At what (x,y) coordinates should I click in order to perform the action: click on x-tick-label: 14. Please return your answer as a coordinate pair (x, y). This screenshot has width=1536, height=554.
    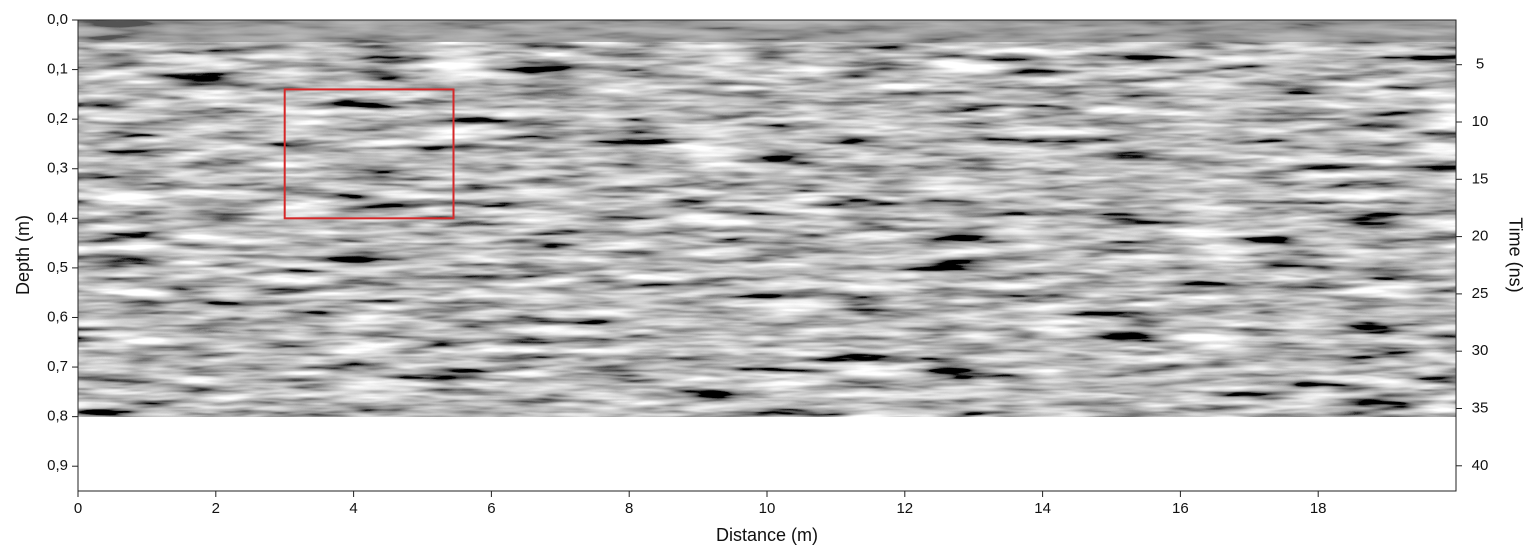
    Looking at the image, I should click on (1042, 508).